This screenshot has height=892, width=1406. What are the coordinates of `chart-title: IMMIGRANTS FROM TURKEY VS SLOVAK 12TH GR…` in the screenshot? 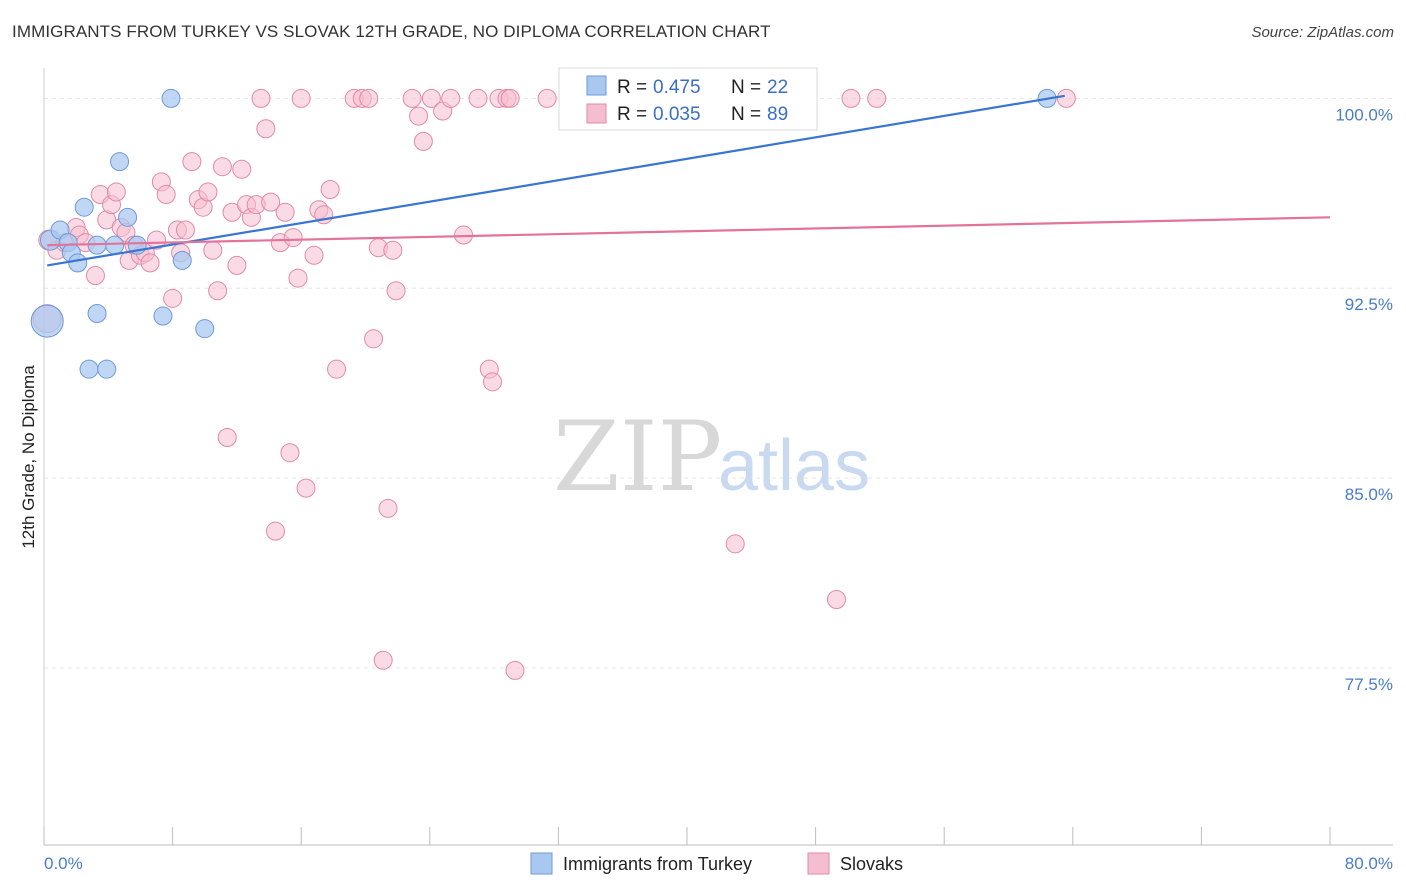 It's located at (391, 31).